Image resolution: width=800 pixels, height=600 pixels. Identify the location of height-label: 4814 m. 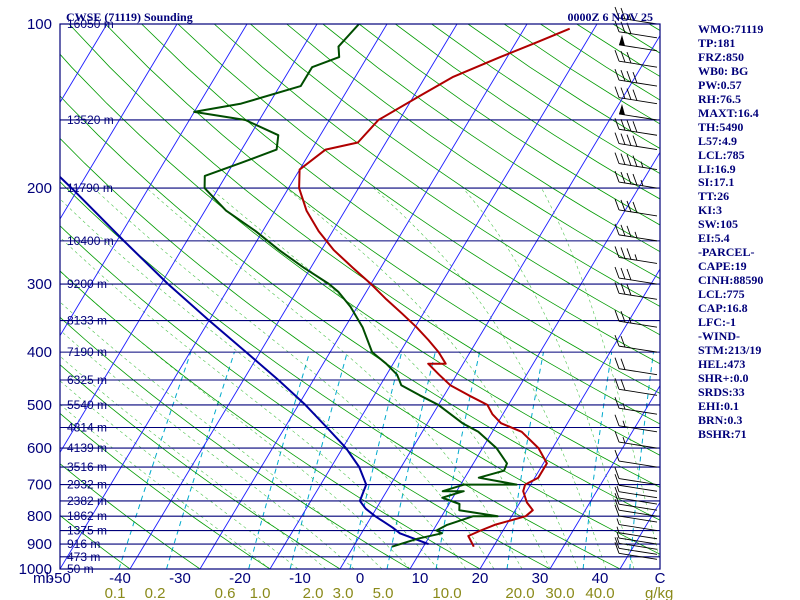
(87, 427).